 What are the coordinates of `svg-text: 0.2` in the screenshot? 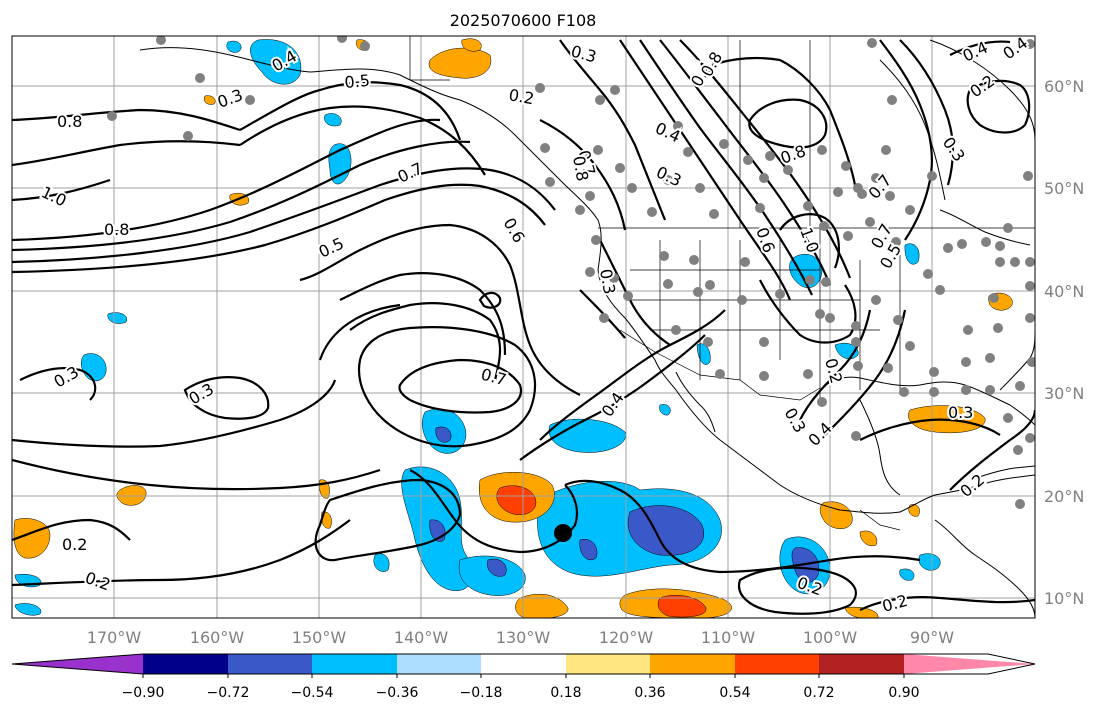 It's located at (74, 544).